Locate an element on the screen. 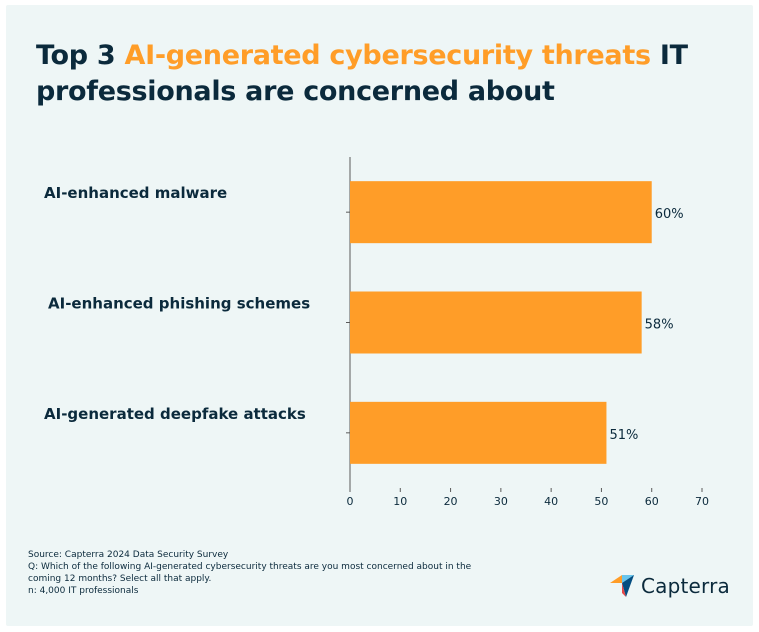 This screenshot has width=759, height=632. title-highlight: AI-generated cybersecurity threats is located at coordinates (388, 55).